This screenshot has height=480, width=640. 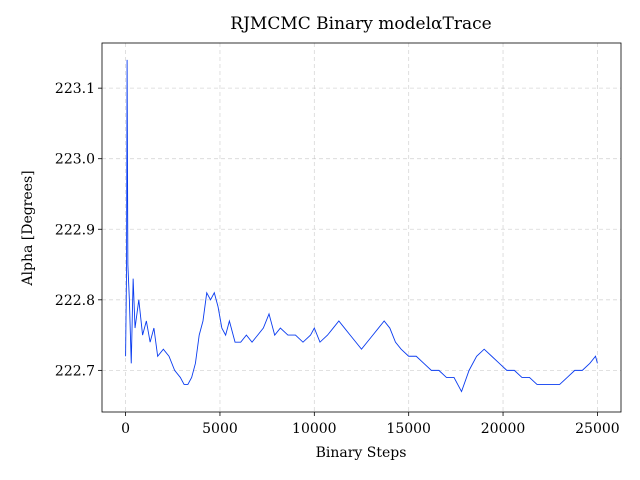 What do you see at coordinates (75, 230) in the screenshot?
I see `y-tick-label: 222.9` at bounding box center [75, 230].